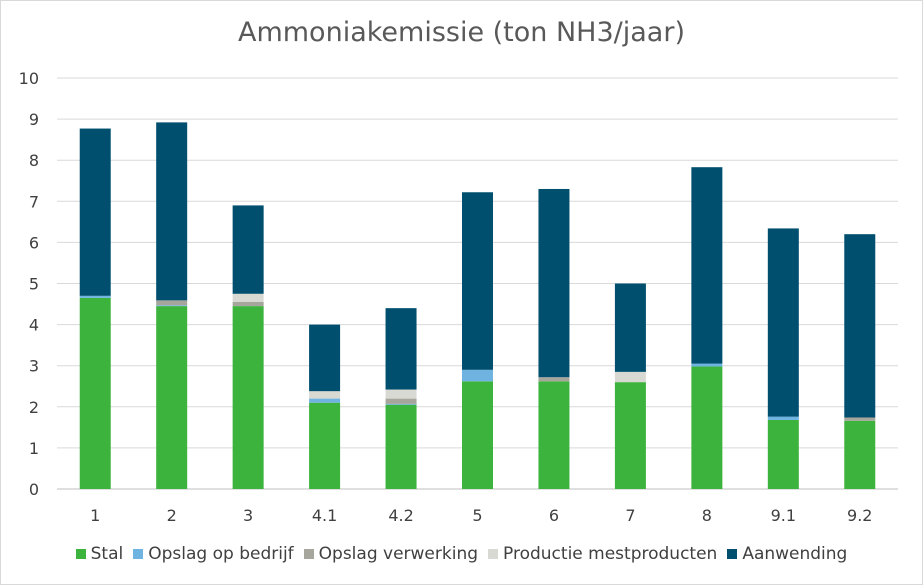 This screenshot has width=923, height=585. I want to click on y-tick-label: 2, so click(34, 407).